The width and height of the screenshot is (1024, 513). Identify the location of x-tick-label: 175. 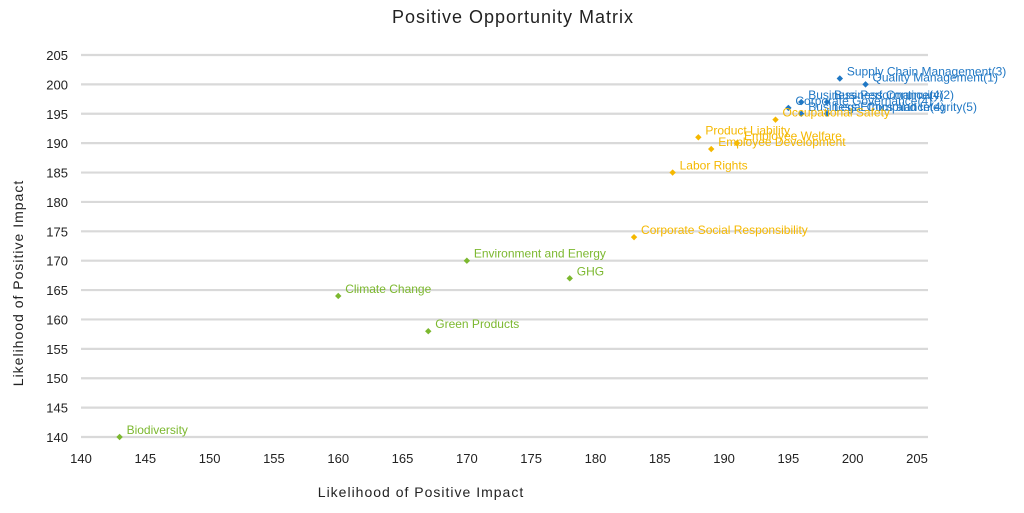
(531, 458).